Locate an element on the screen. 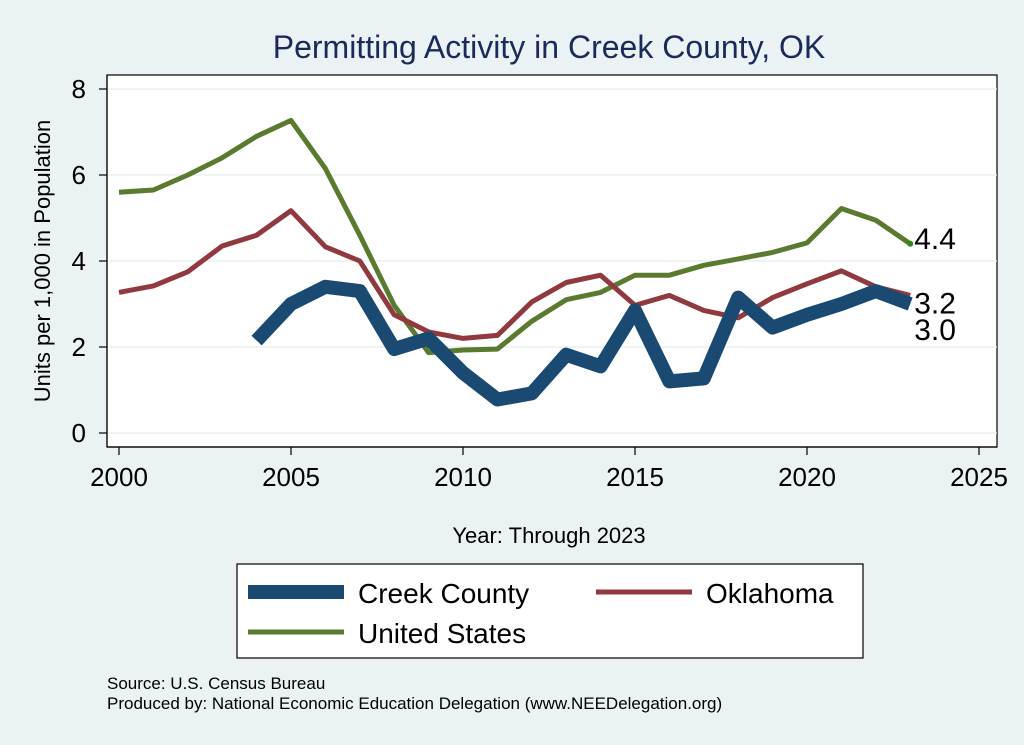  source-note: Source: U.S. Census Bureau is located at coordinates (216, 683).